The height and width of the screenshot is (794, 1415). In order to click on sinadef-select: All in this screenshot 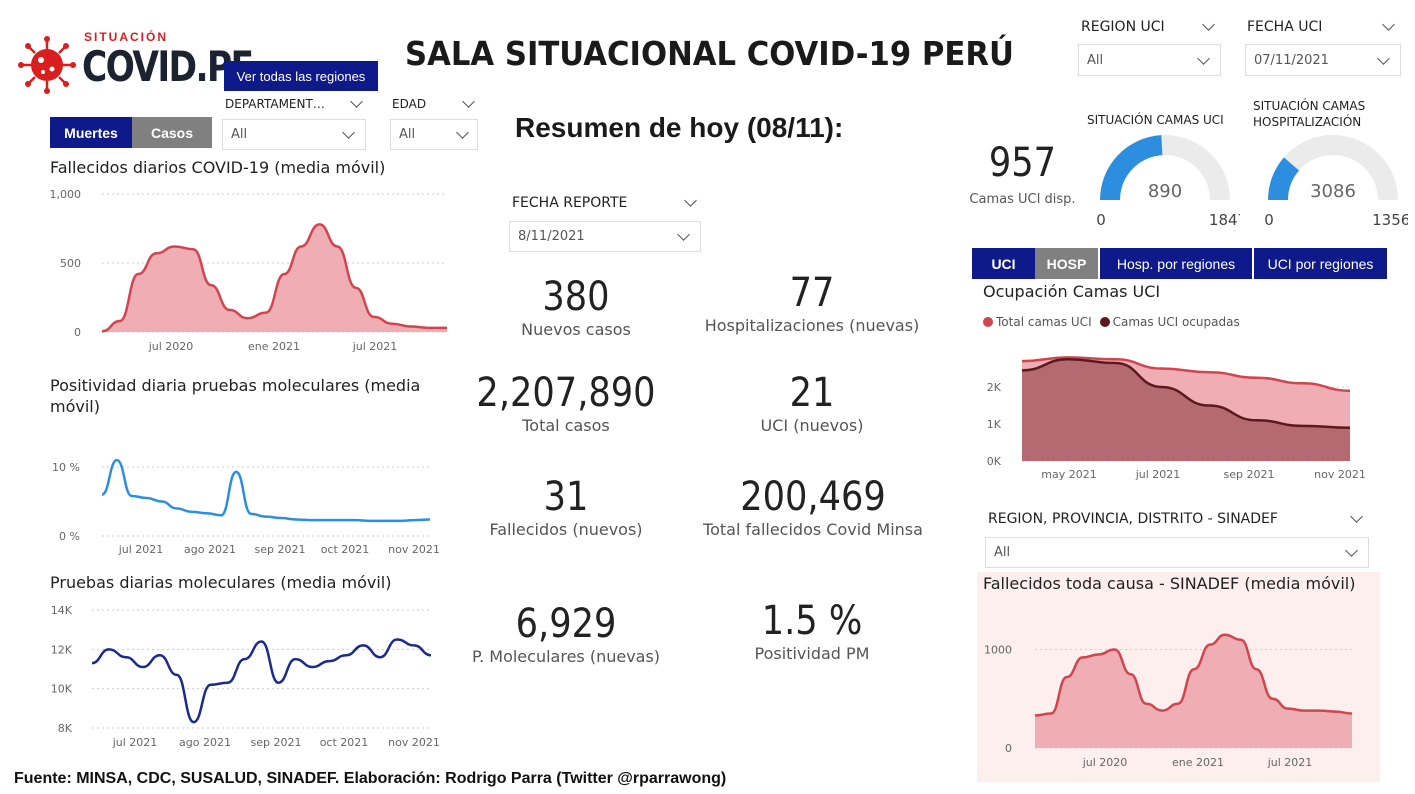, I will do `click(1177, 552)`.